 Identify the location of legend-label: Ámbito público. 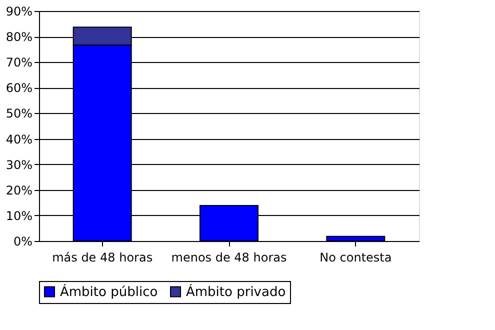
(109, 291).